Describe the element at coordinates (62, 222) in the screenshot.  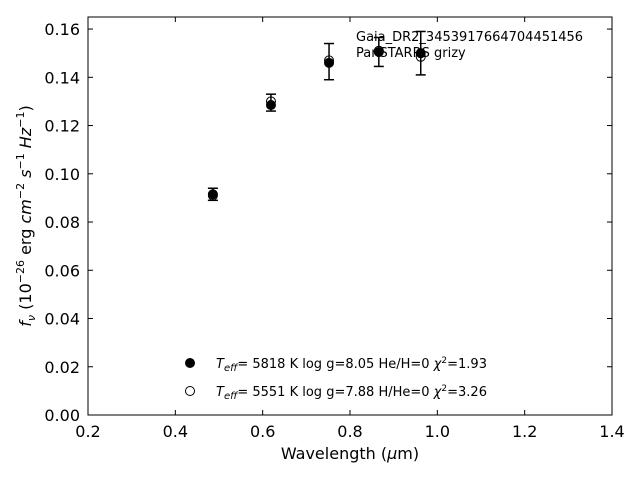
I see `y-tick-label: 0.08` at that location.